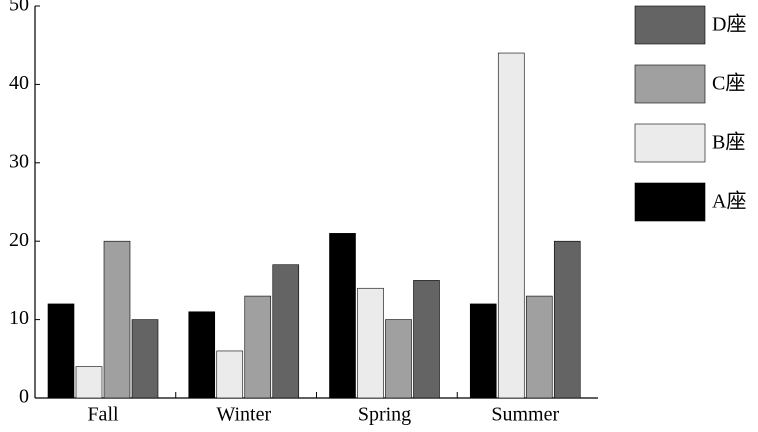 The height and width of the screenshot is (432, 758). I want to click on x-tick-label: Summer, so click(525, 415).